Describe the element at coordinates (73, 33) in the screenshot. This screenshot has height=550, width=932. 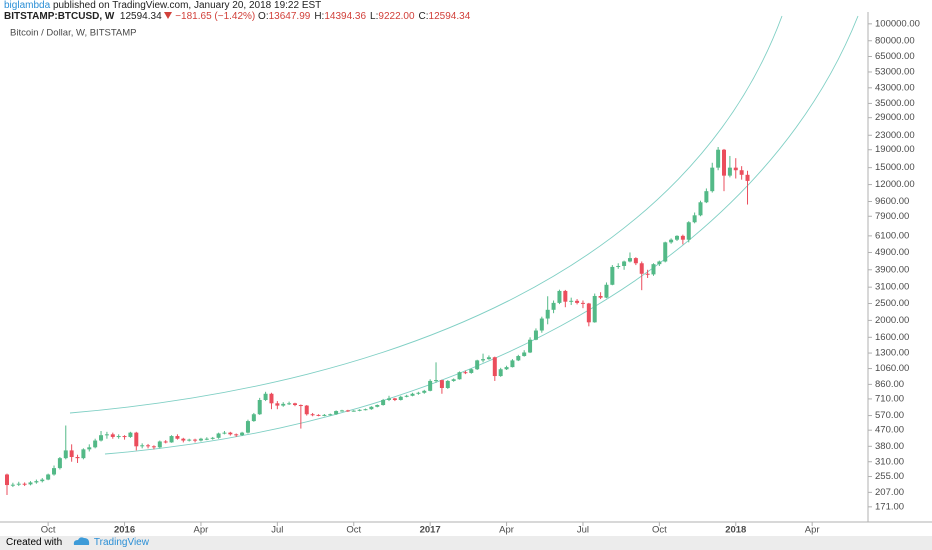
I see `chart-title: Bitcoin / Dollar, W, BITSTAMP` at that location.